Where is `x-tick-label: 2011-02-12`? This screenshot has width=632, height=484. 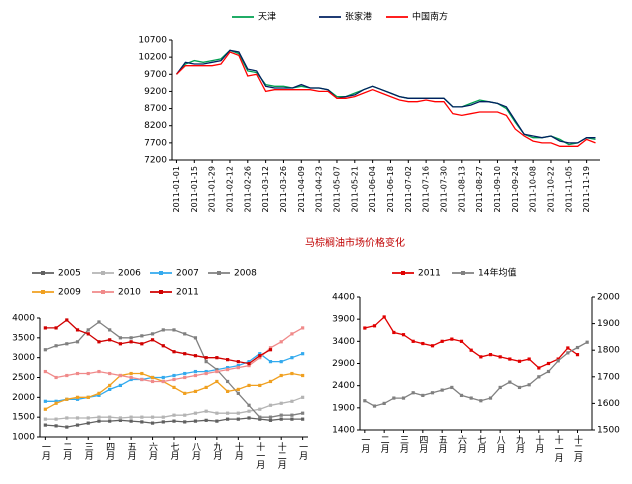
x-tick-label: 2011-02-12 is located at coordinates (229, 189).